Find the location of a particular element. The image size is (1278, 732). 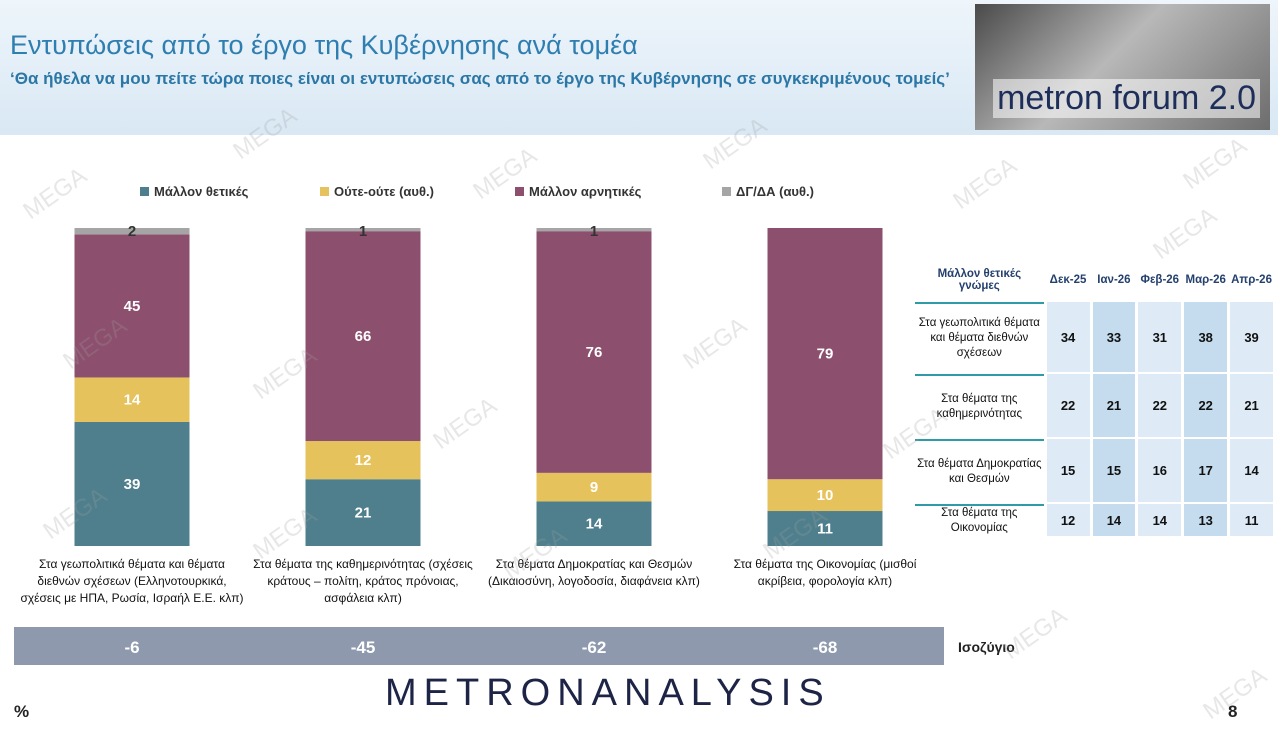

legend-label: ΔΓ/ΔΑ (αυθ.) is located at coordinates (775, 191).